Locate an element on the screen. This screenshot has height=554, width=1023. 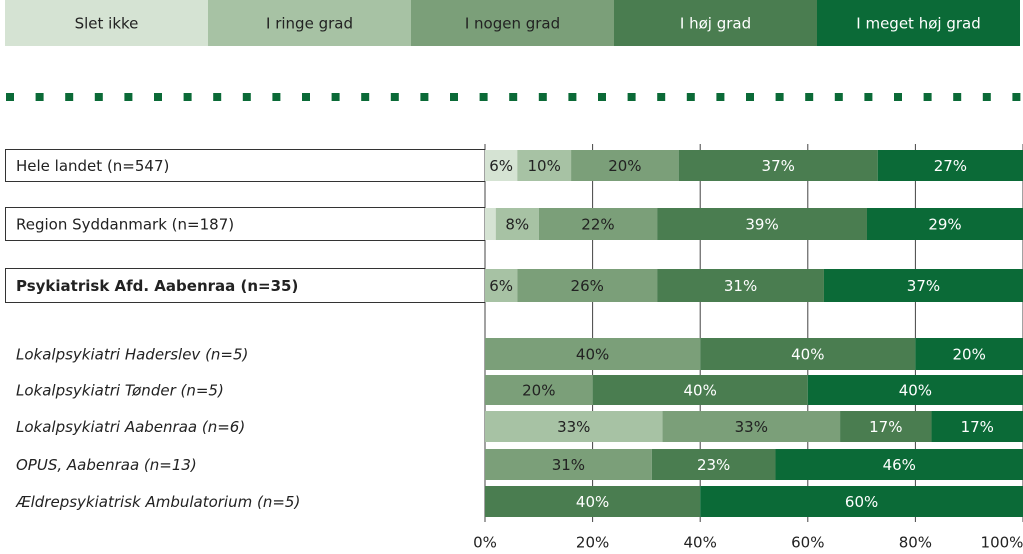
value-label: 10% is located at coordinates (544, 166).